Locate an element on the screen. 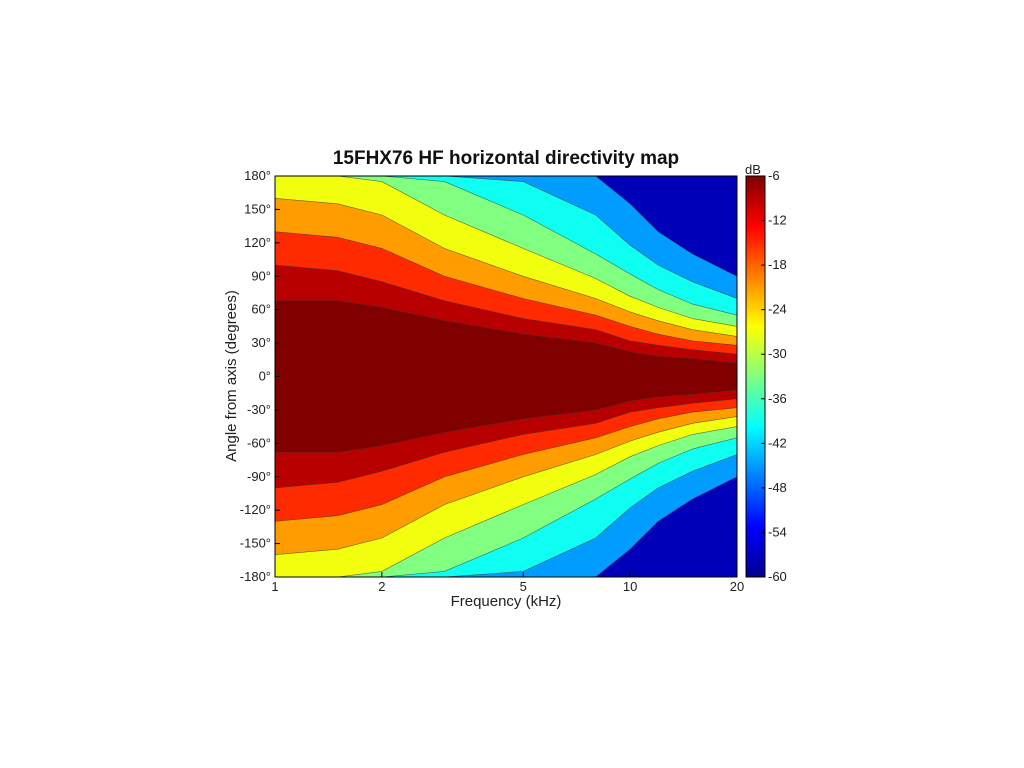 The width and height of the screenshot is (1024, 768). y-tick-label: -150° is located at coordinates (255, 543).